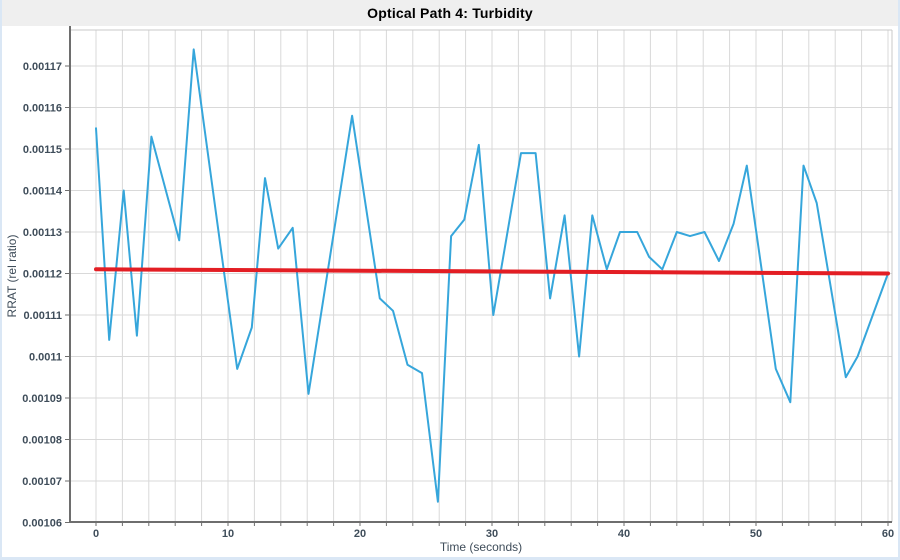 This screenshot has height=560, width=900. I want to click on y-tick-label: 0.00114, so click(43, 192).